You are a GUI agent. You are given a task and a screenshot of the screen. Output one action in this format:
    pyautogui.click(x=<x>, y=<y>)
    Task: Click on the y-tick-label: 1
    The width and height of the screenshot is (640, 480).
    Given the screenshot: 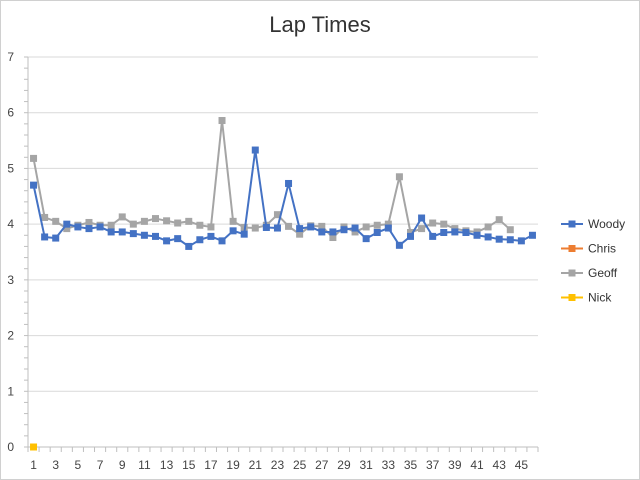 What is the action you would take?
    pyautogui.click(x=10, y=391)
    